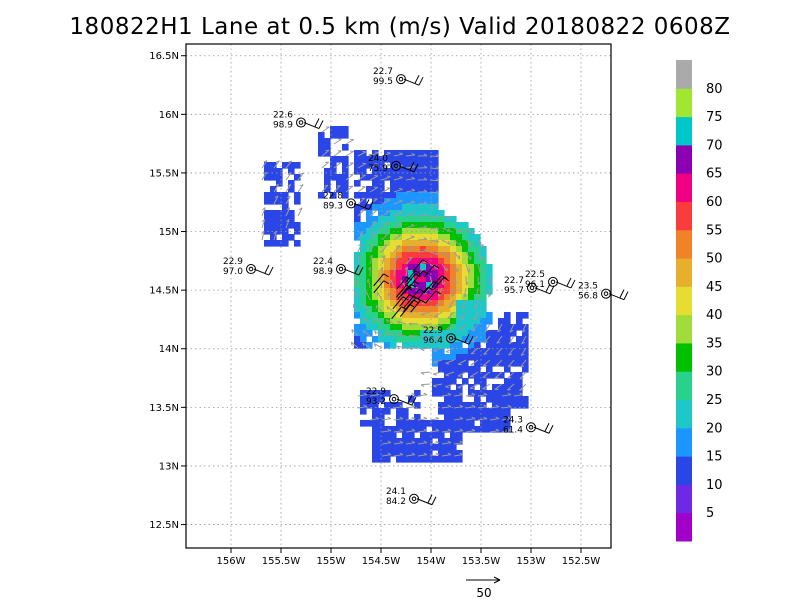 This screenshot has width=800, height=600. What do you see at coordinates (248, 267) in the screenshot?
I see `dropsonde-station: 22.997.0` at bounding box center [248, 267].